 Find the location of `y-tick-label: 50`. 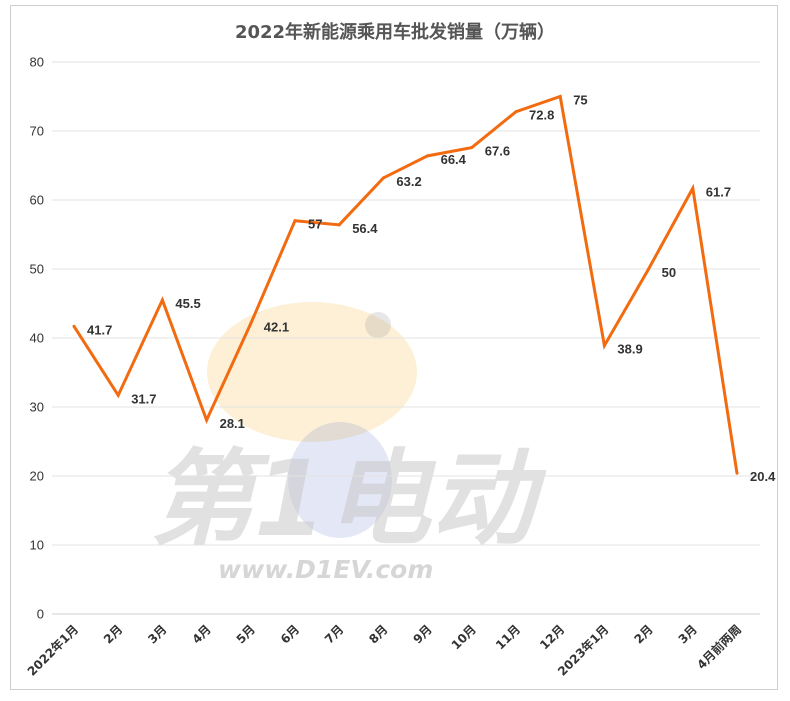

y-tick-label: 50 is located at coordinates (37, 269).